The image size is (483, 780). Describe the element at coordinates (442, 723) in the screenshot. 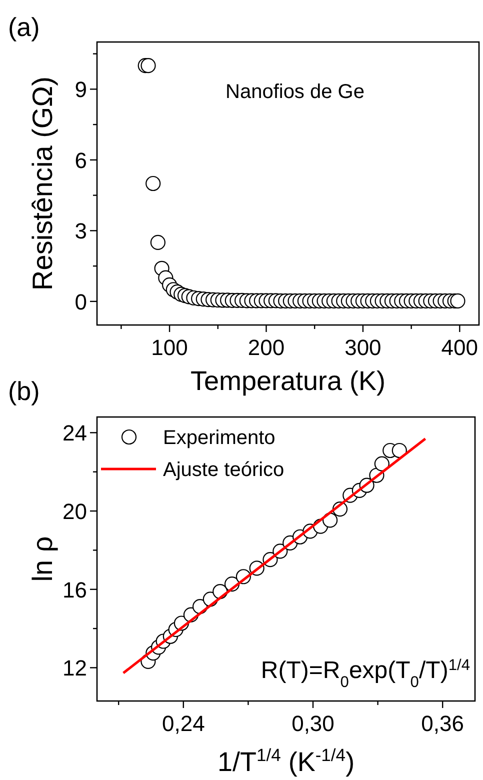

I see `x-tick-label: 0,36` at that location.